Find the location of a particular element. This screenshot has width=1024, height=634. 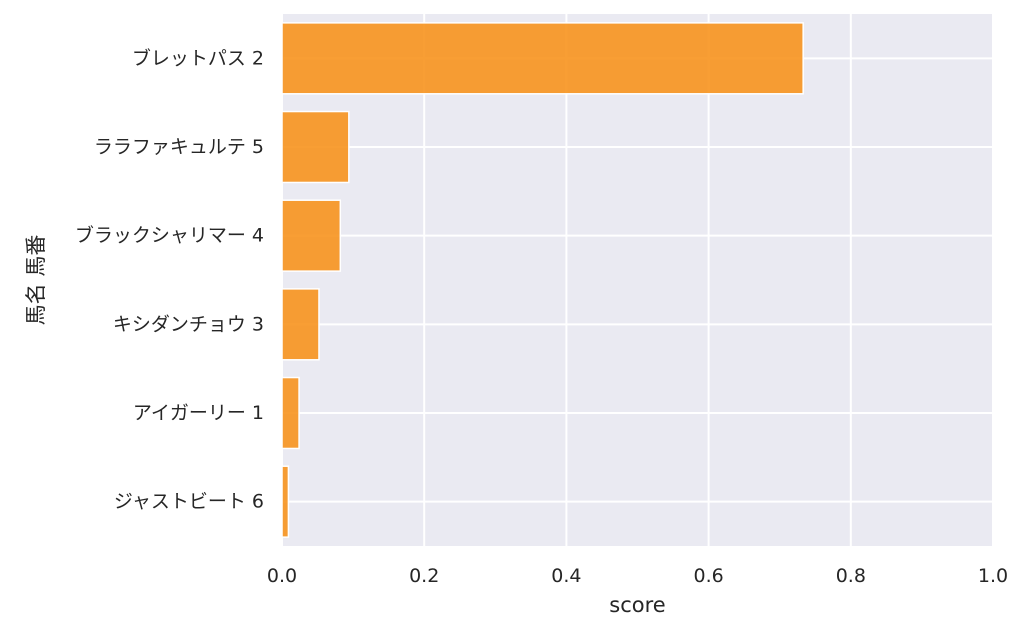

x-tick-label: 0.8 is located at coordinates (851, 576).